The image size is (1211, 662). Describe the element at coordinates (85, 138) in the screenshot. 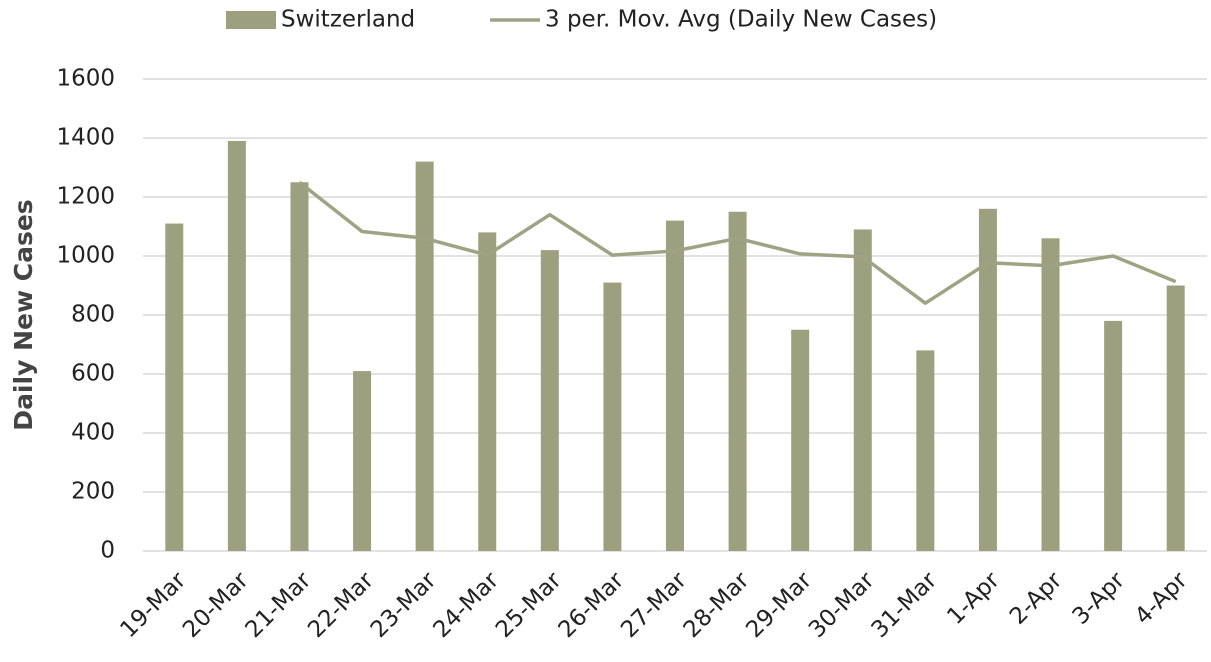

I see `y-tick-label: 1400` at that location.